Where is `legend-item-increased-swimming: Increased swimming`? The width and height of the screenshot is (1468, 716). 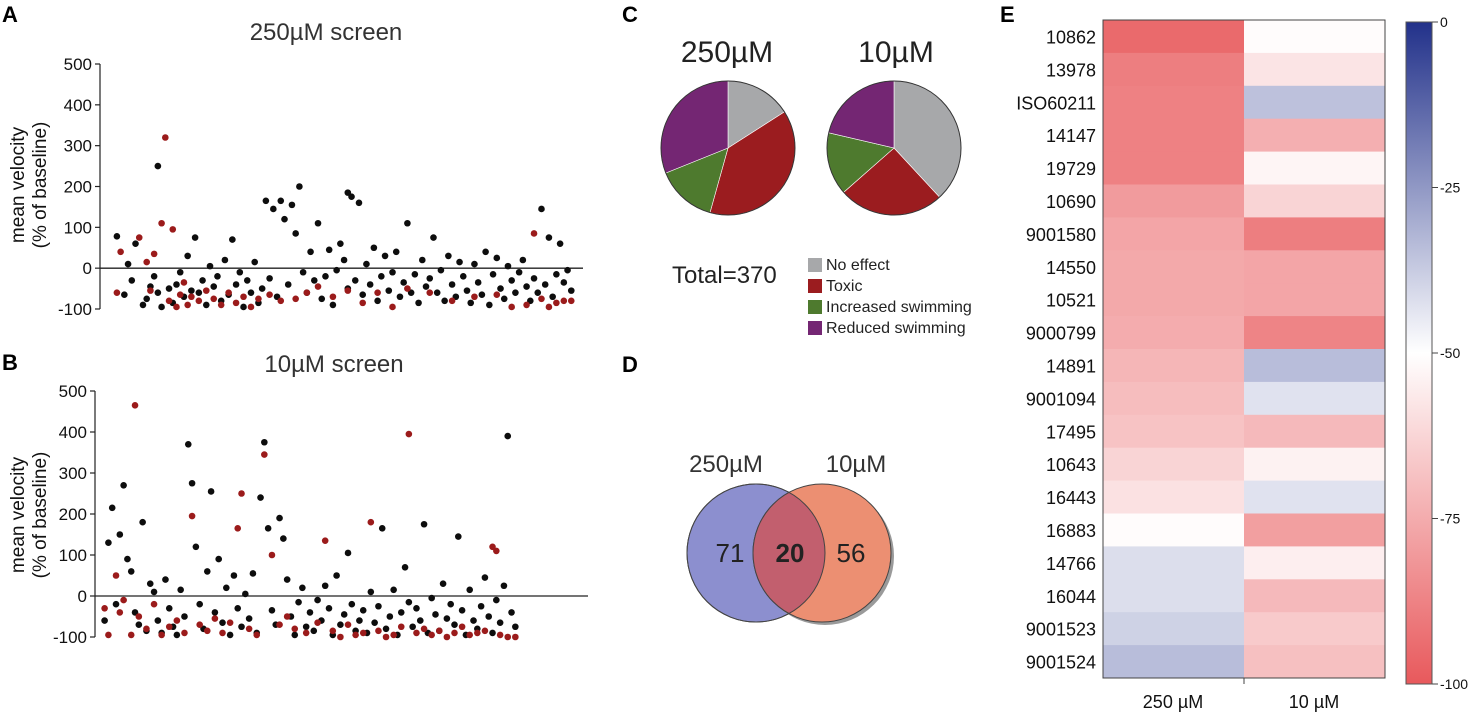
legend-item-increased-swimming: Increased swimming is located at coordinates (890, 307).